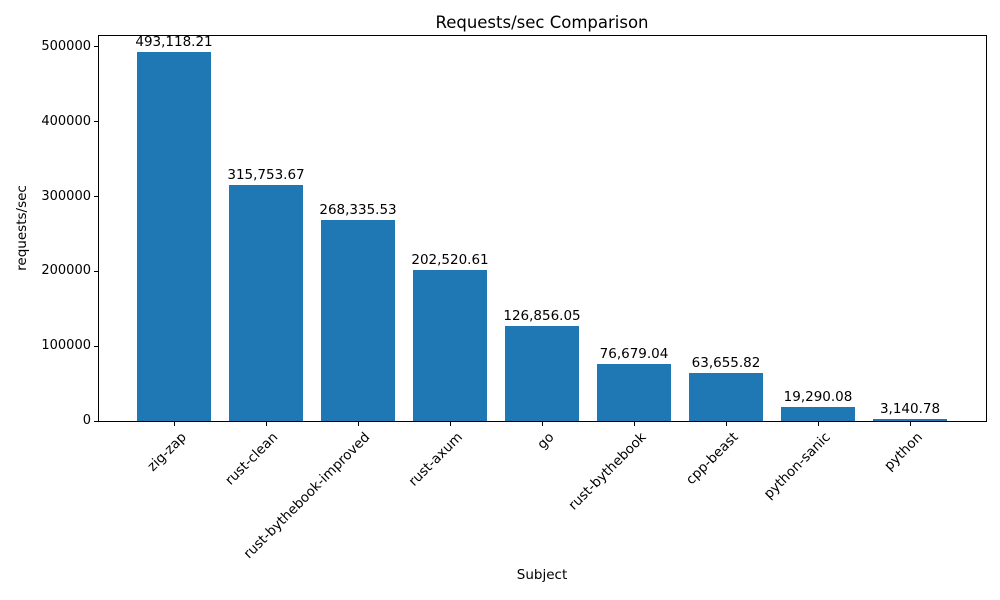 The image size is (1000, 600). I want to click on x-tick-label: python-sanic, so click(797, 466).